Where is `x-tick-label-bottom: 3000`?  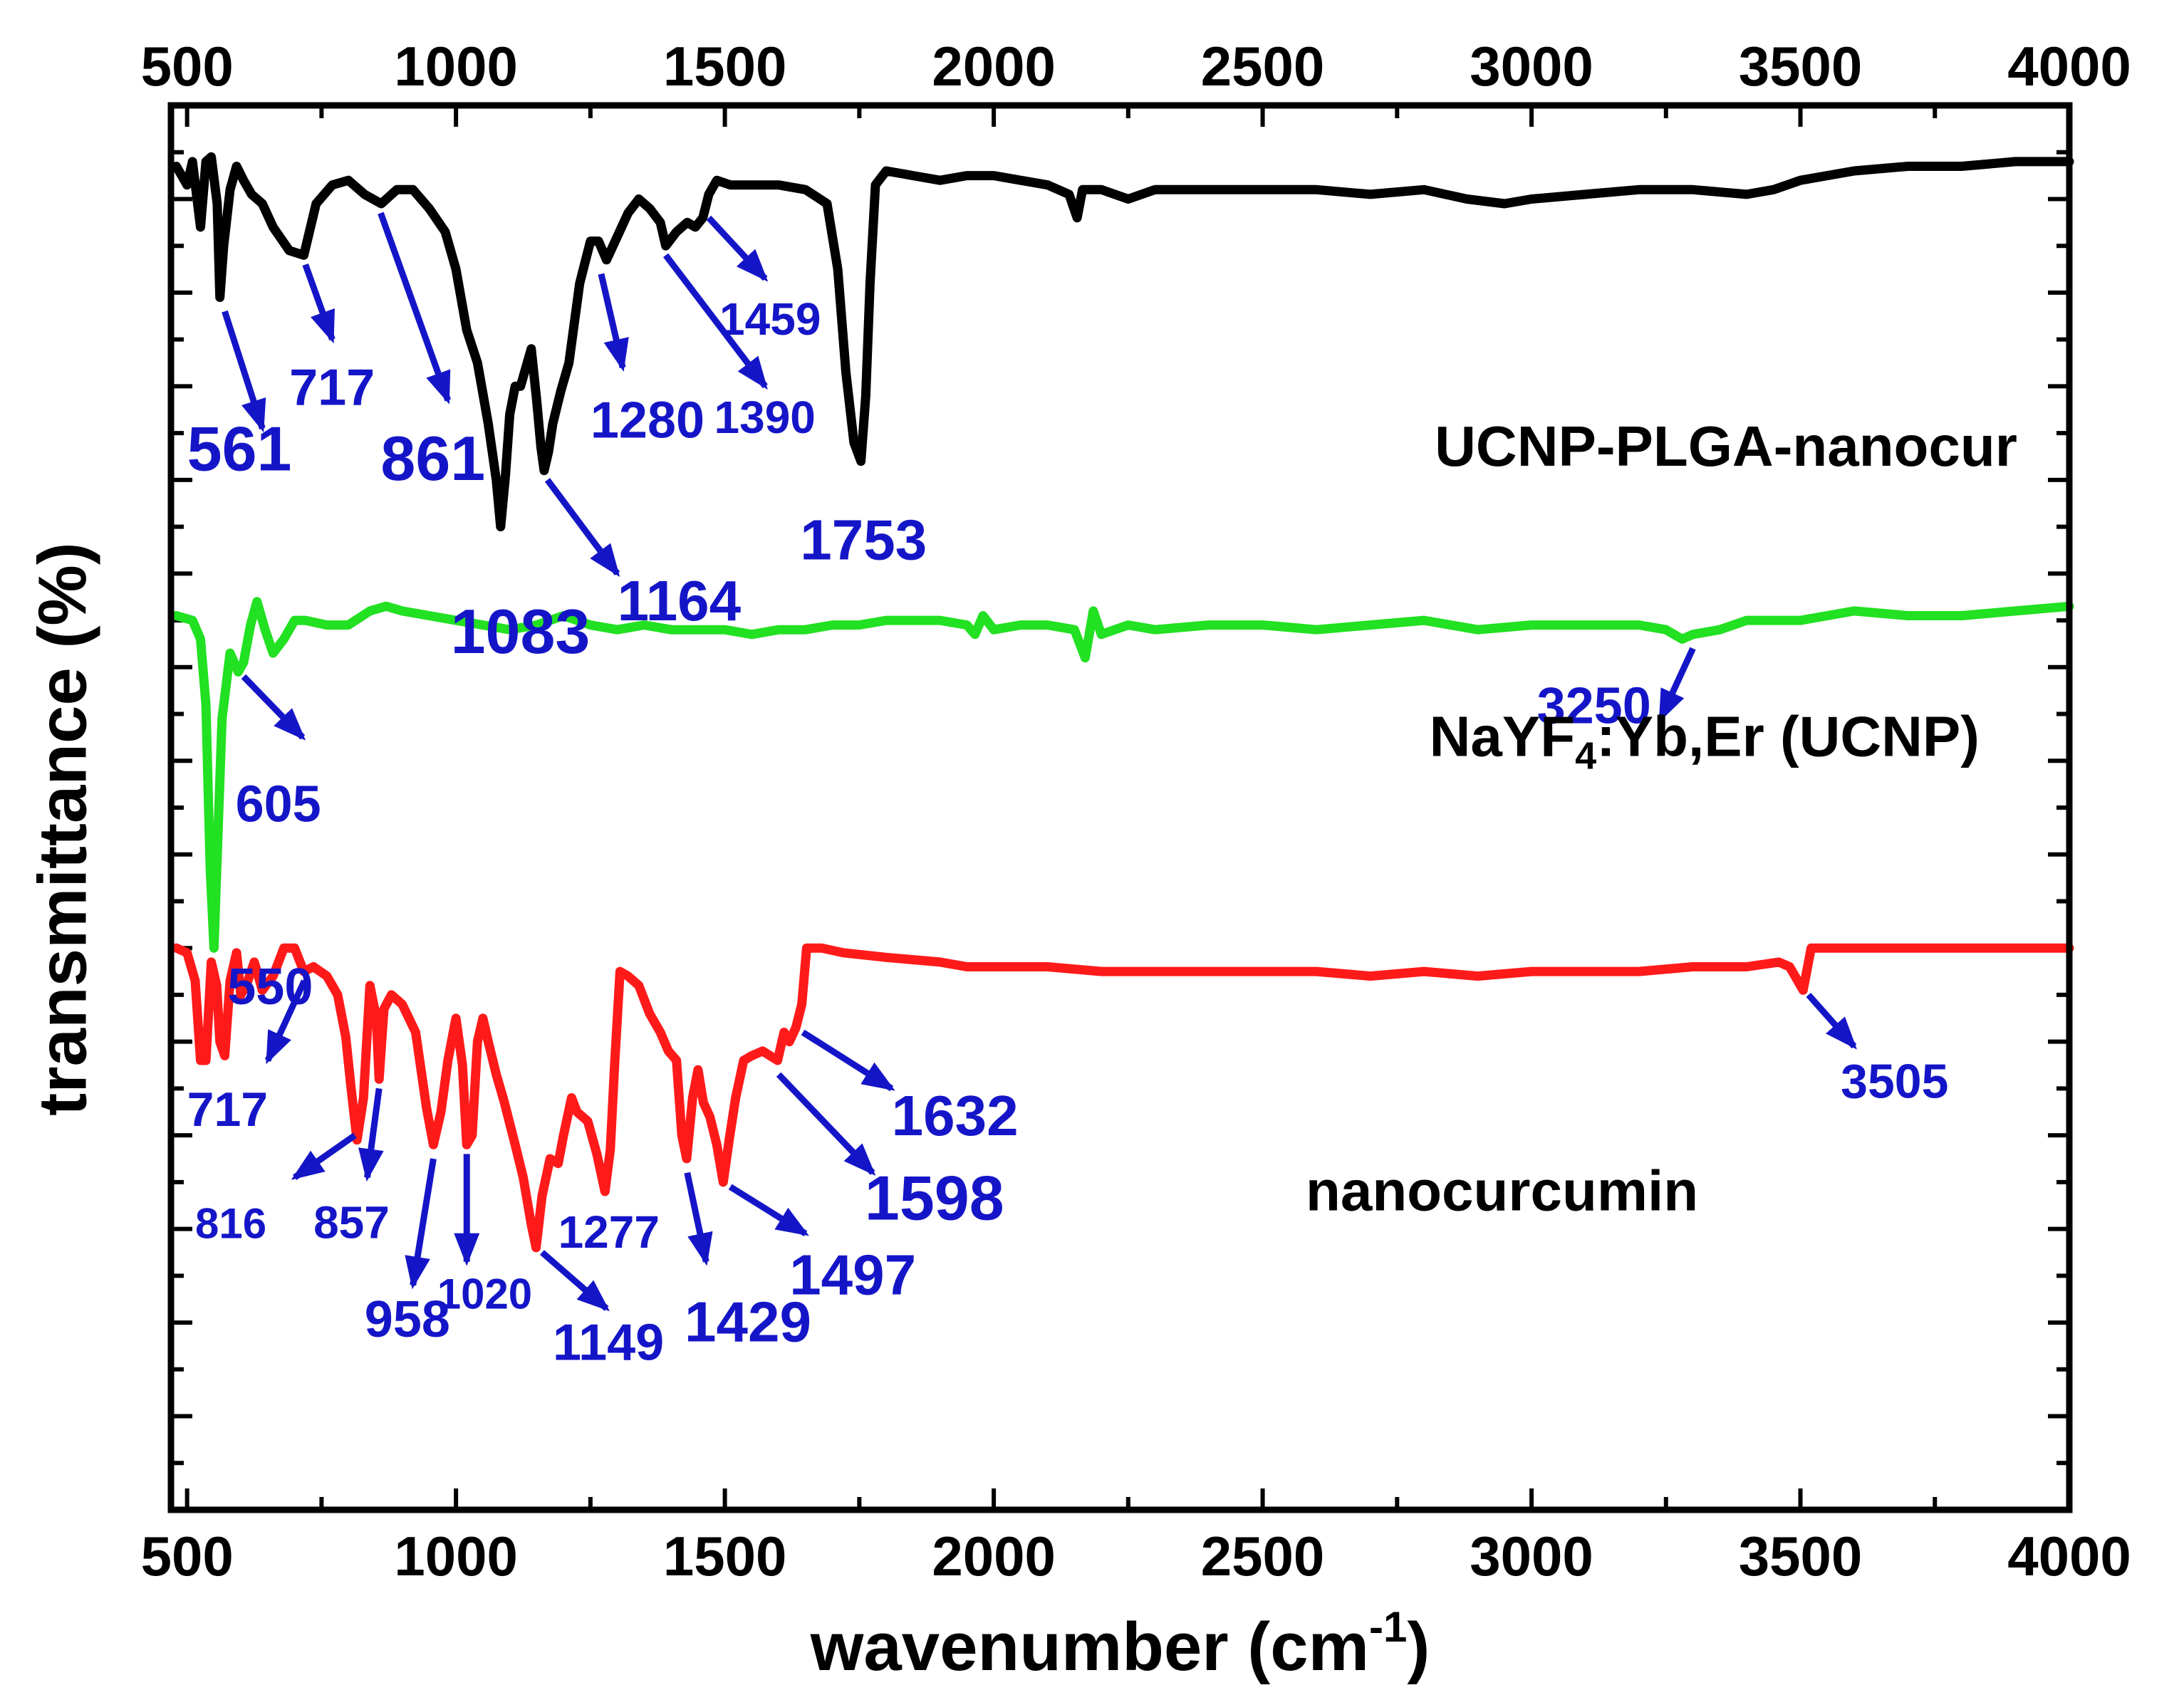
x-tick-label-bottom: 3000 is located at coordinates (1531, 1556).